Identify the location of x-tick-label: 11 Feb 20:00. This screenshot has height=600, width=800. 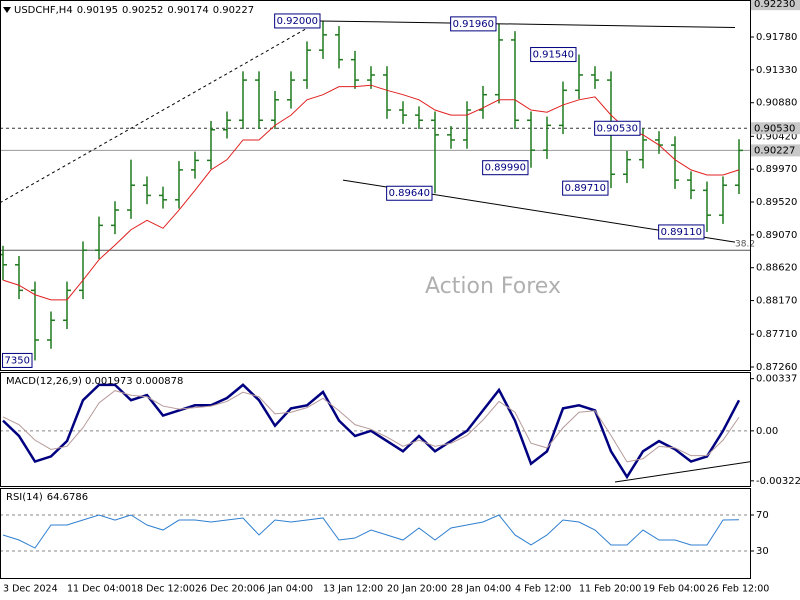
(610, 589).